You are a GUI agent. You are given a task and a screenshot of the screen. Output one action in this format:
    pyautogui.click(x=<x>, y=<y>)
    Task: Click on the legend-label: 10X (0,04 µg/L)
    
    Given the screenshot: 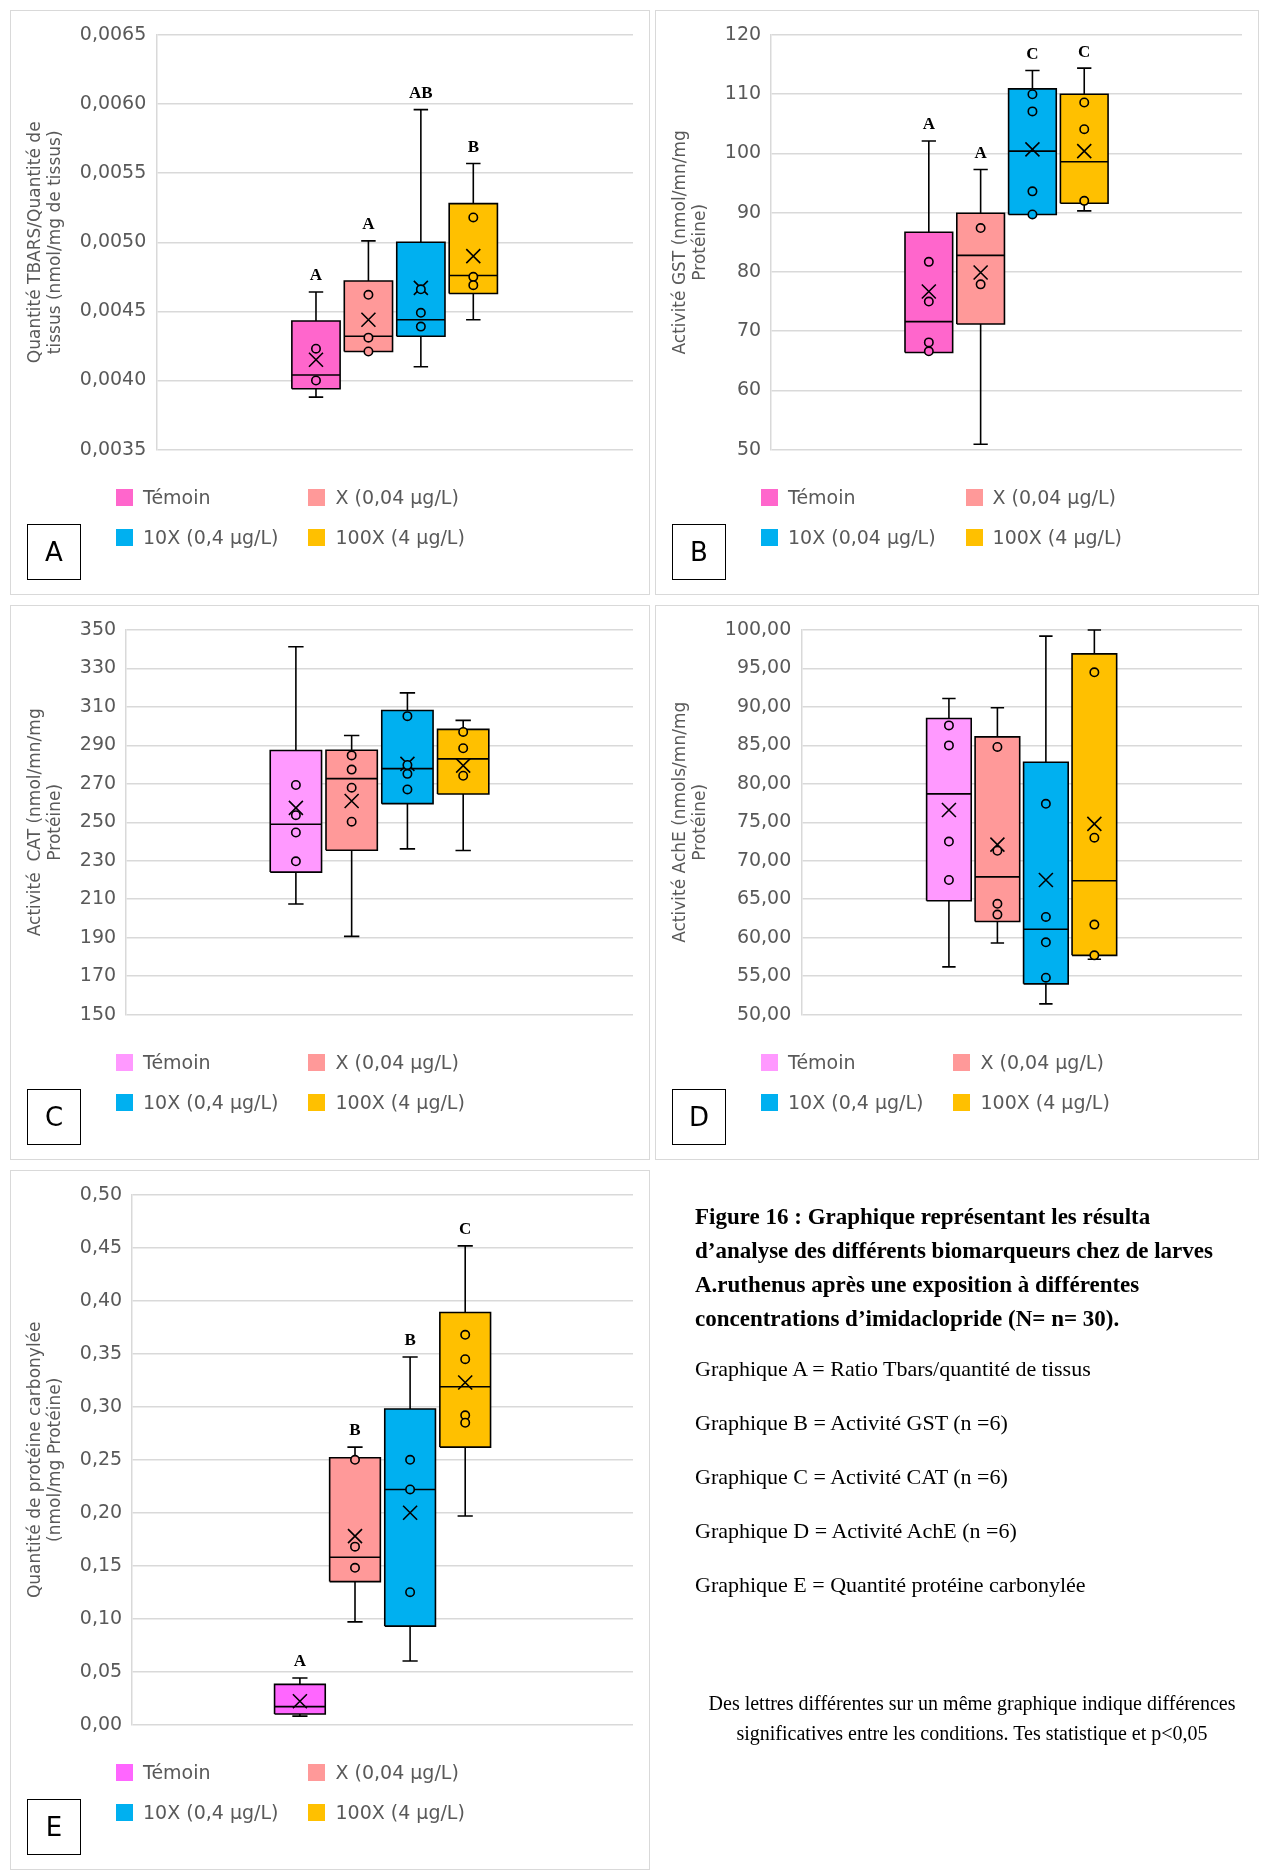 What is the action you would take?
    pyautogui.click(x=862, y=537)
    